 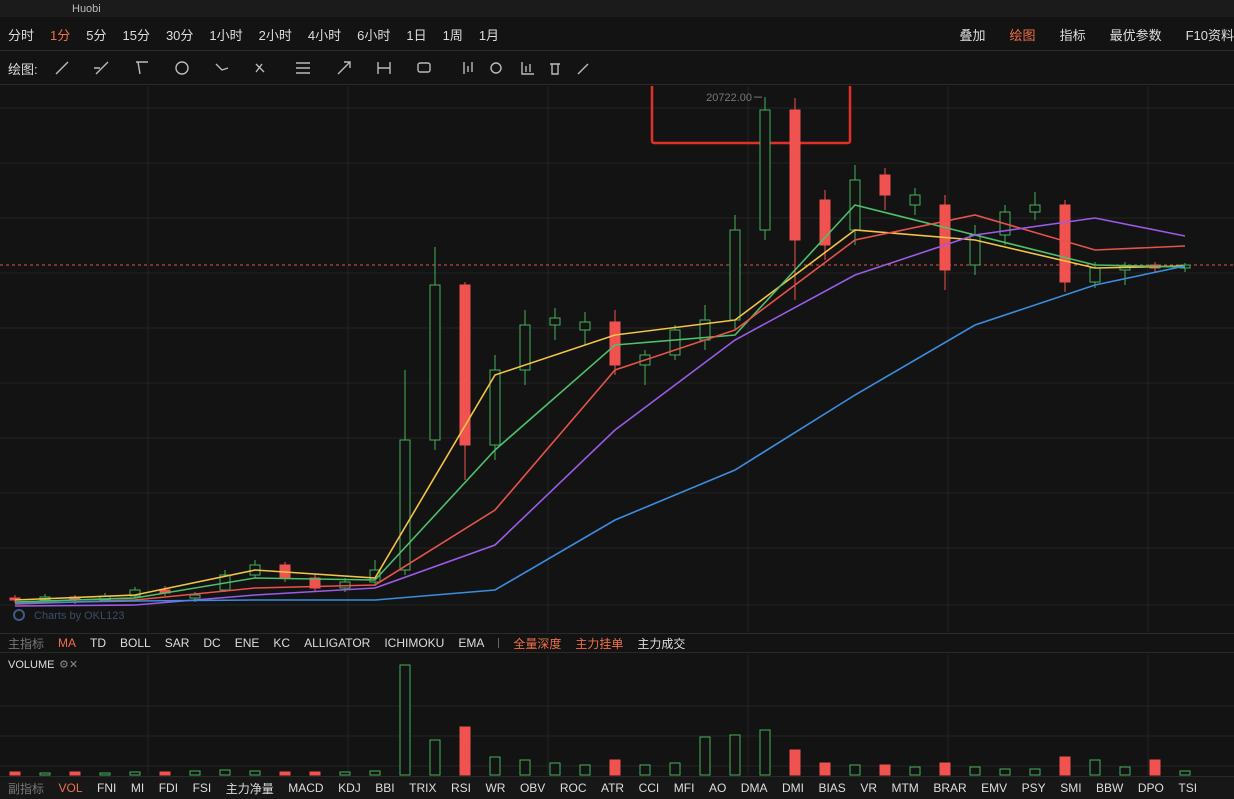 What do you see at coordinates (60, 35) in the screenshot?
I see `timeframe: 1分` at bounding box center [60, 35].